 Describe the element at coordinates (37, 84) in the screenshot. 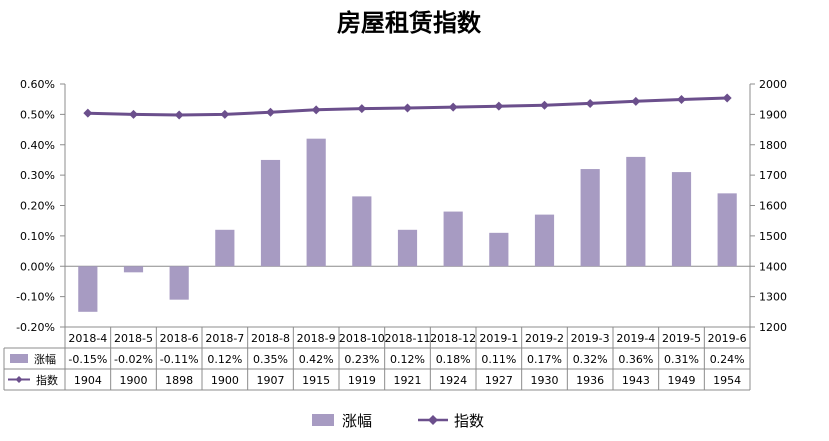

I see `left-tick-label: 0.60%` at that location.